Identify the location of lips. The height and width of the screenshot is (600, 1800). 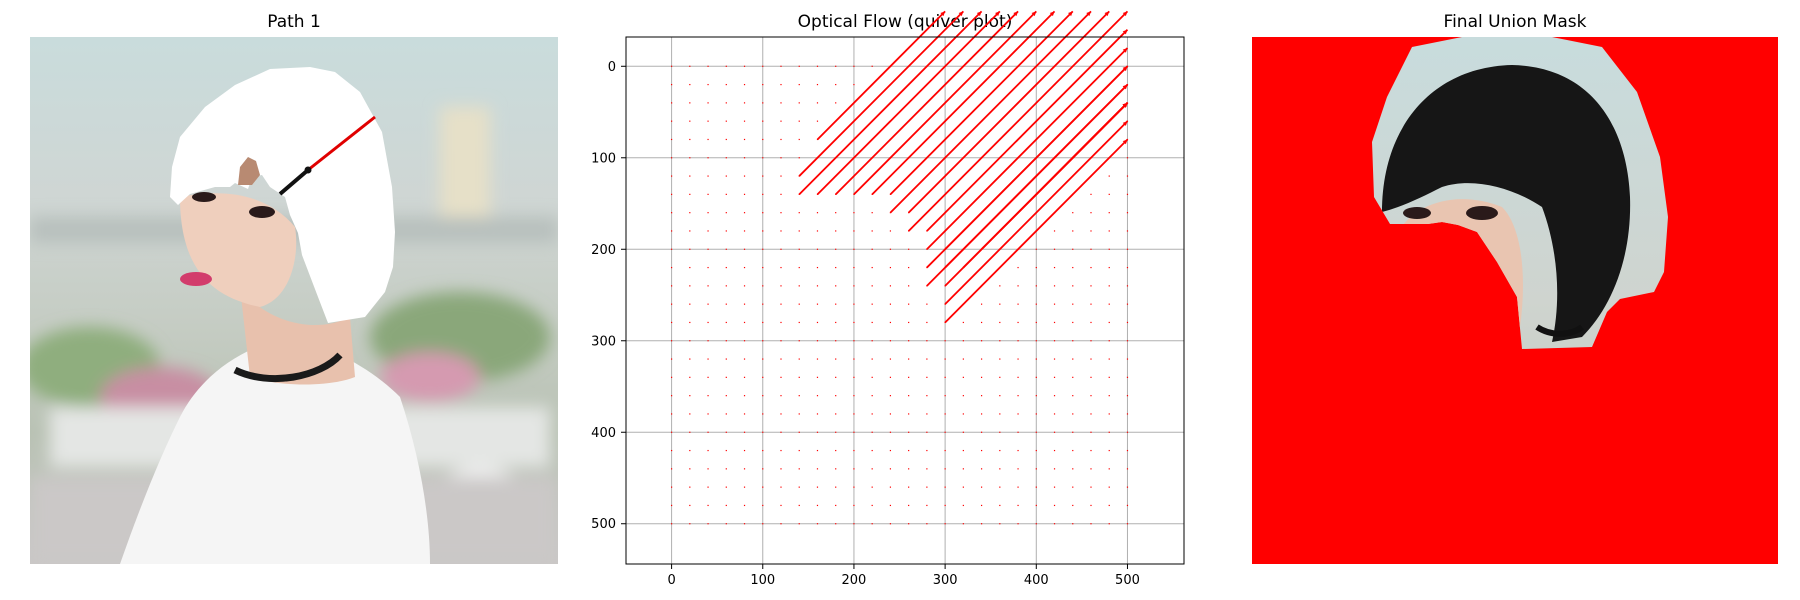
(196, 279).